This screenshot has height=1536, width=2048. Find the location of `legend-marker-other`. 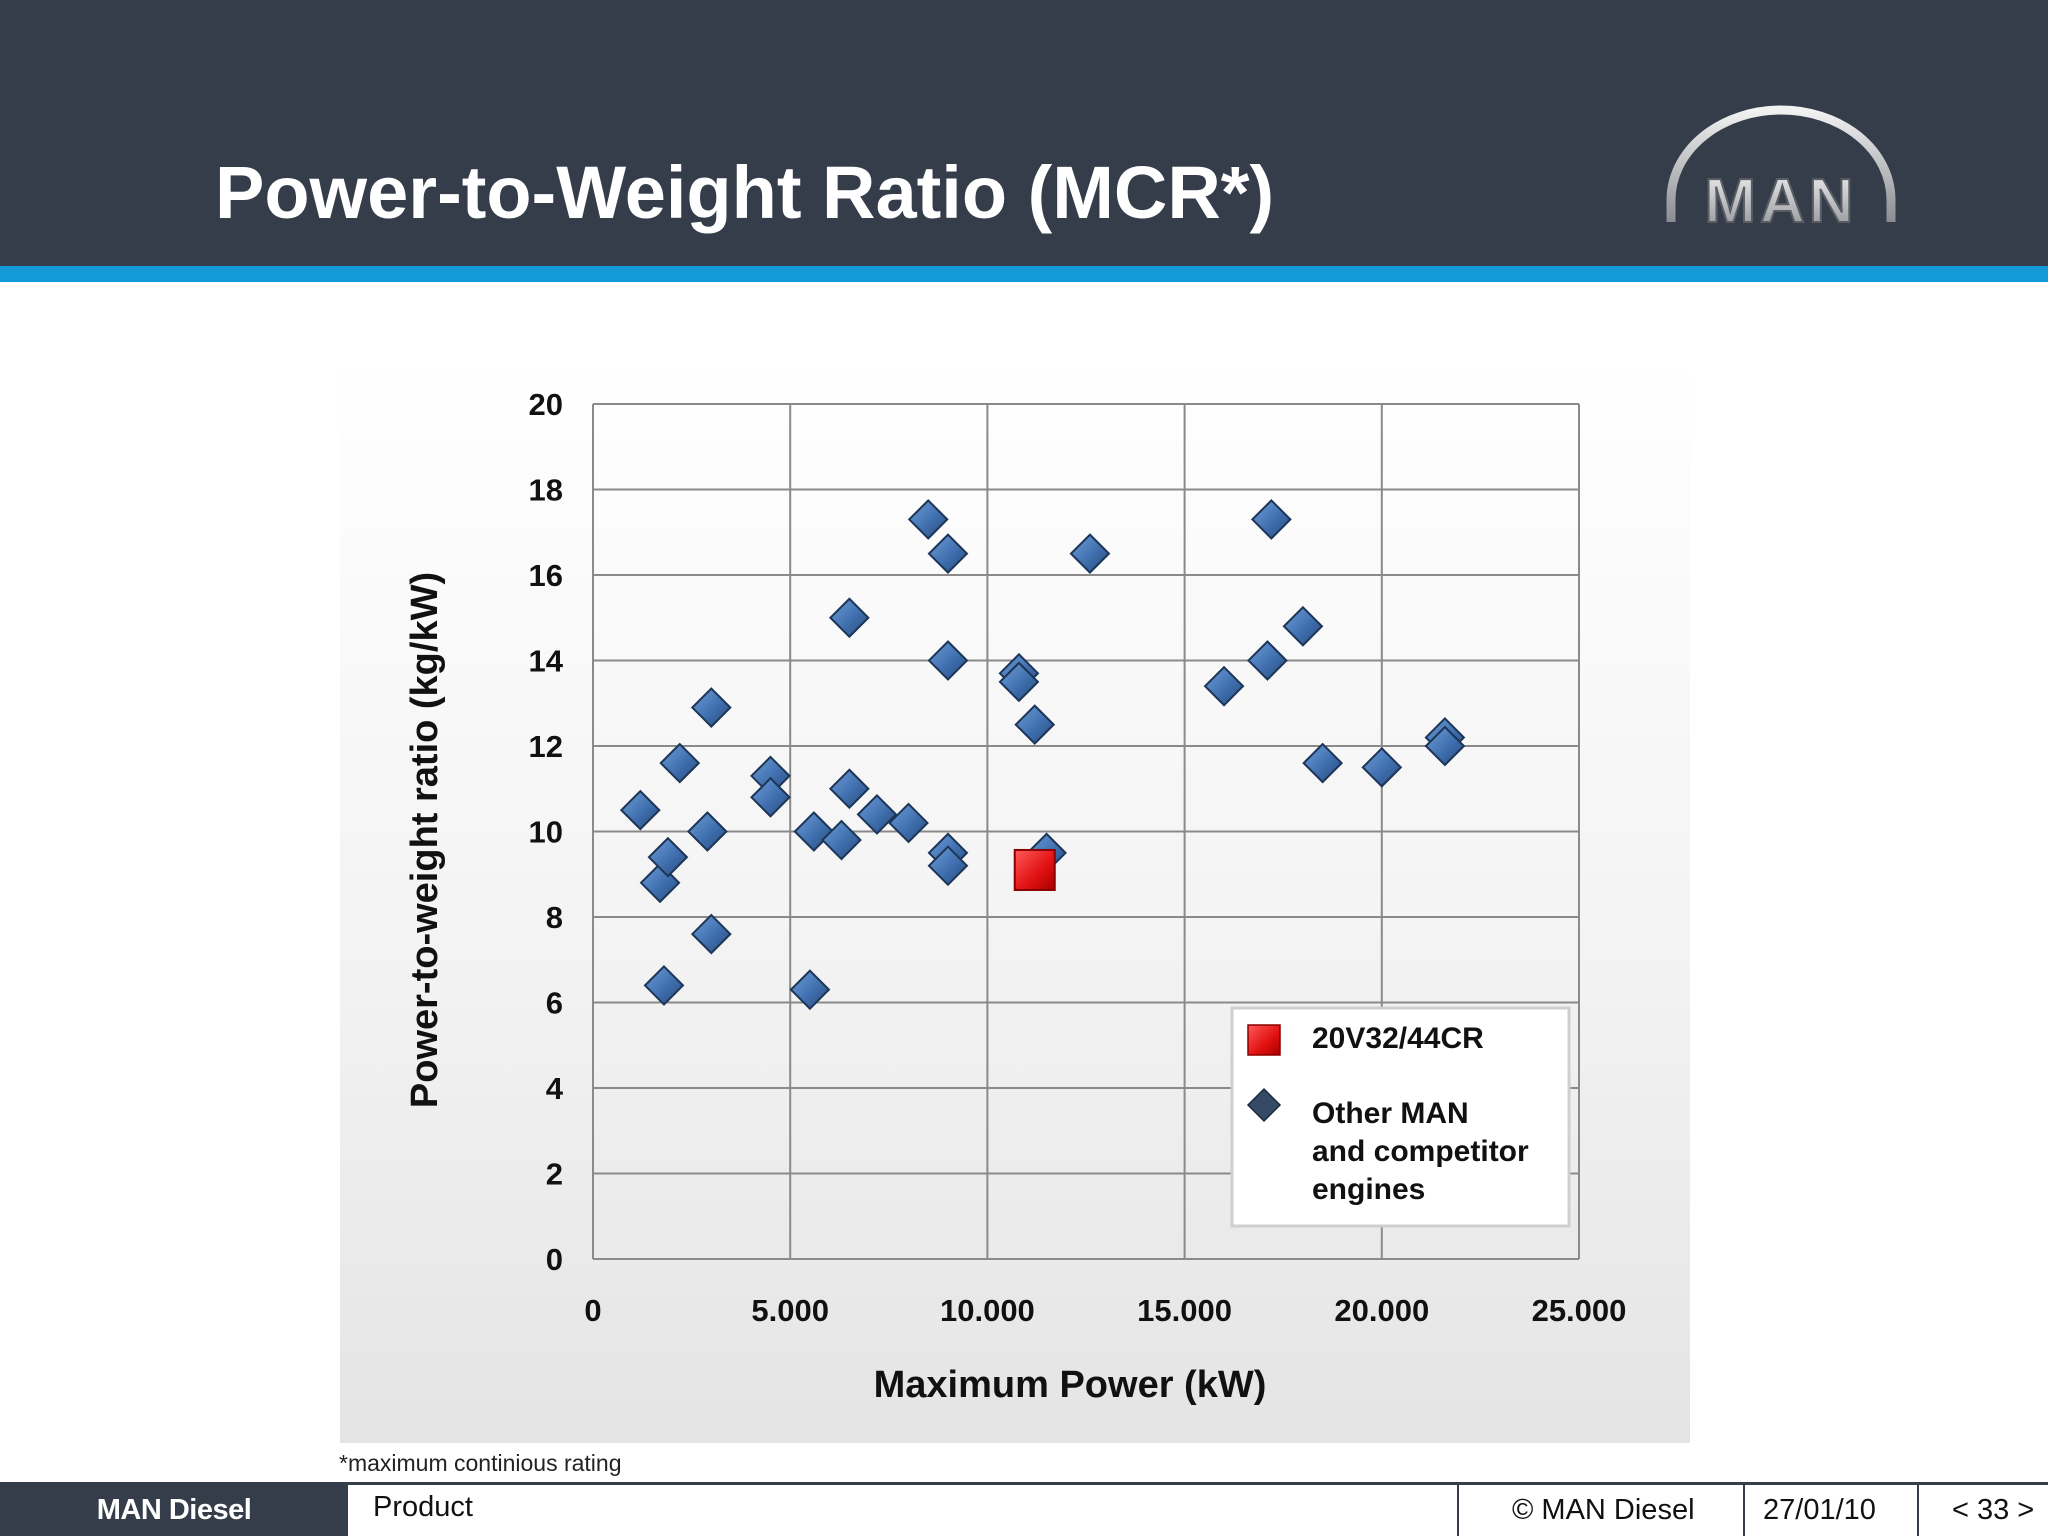

legend-marker-other is located at coordinates (1264, 1105).